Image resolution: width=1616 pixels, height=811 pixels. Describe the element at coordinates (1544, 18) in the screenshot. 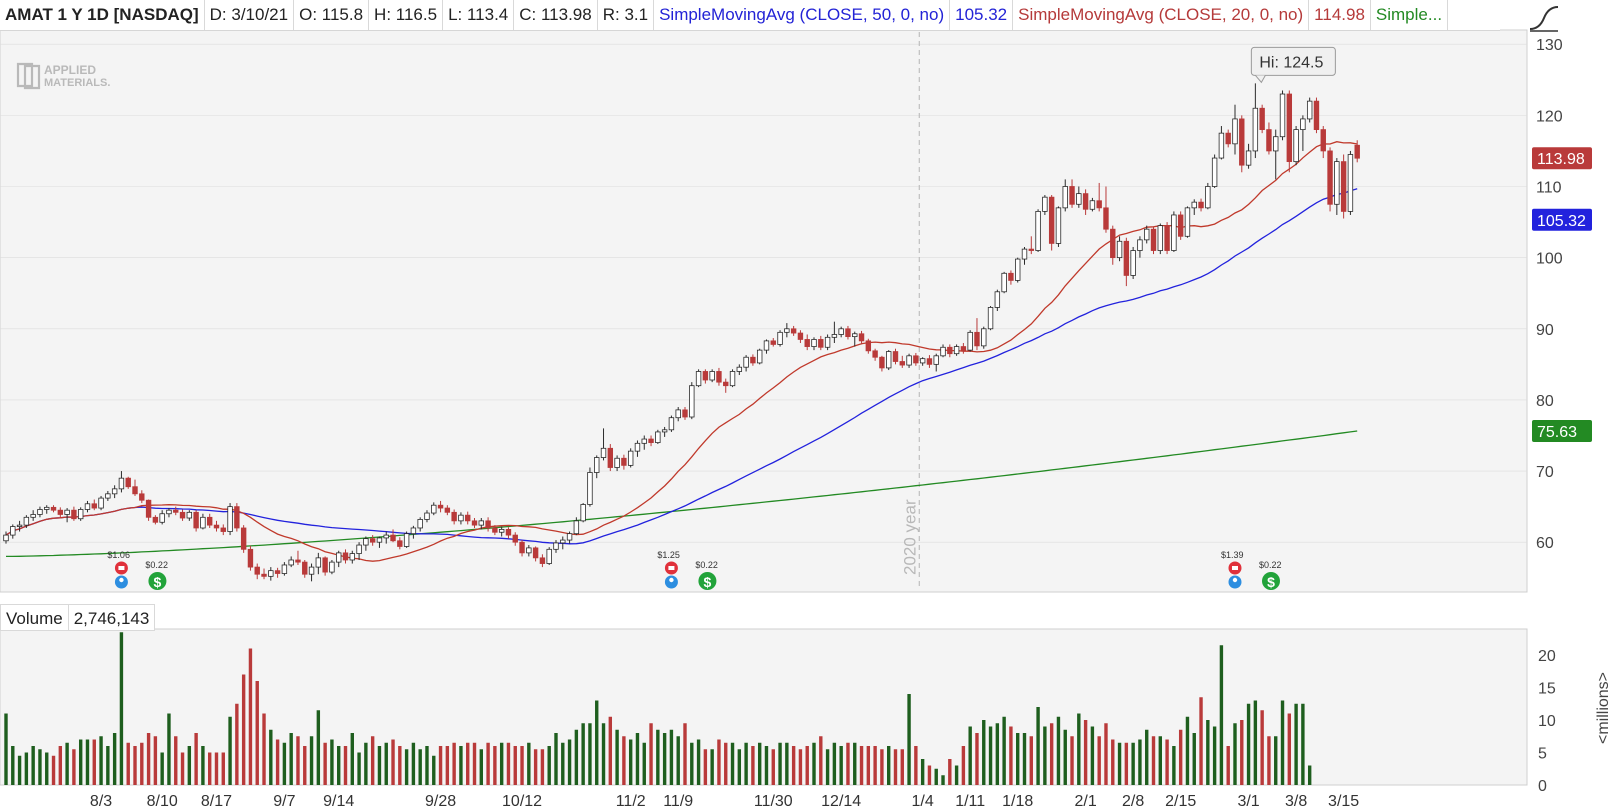

I see `draw-tool-button` at that location.